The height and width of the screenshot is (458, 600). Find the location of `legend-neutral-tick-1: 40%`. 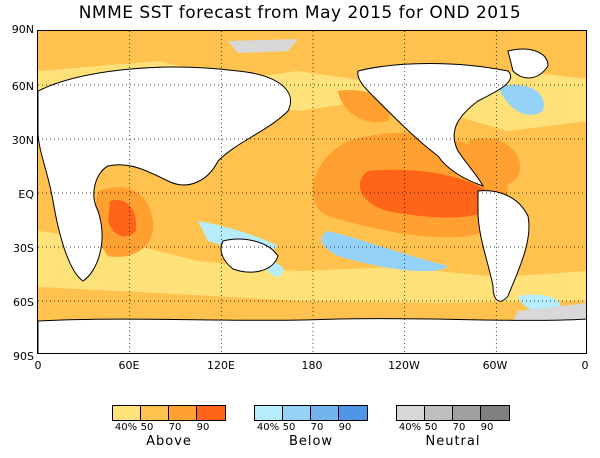

legend-neutral-tick-1: 40% is located at coordinates (410, 427).